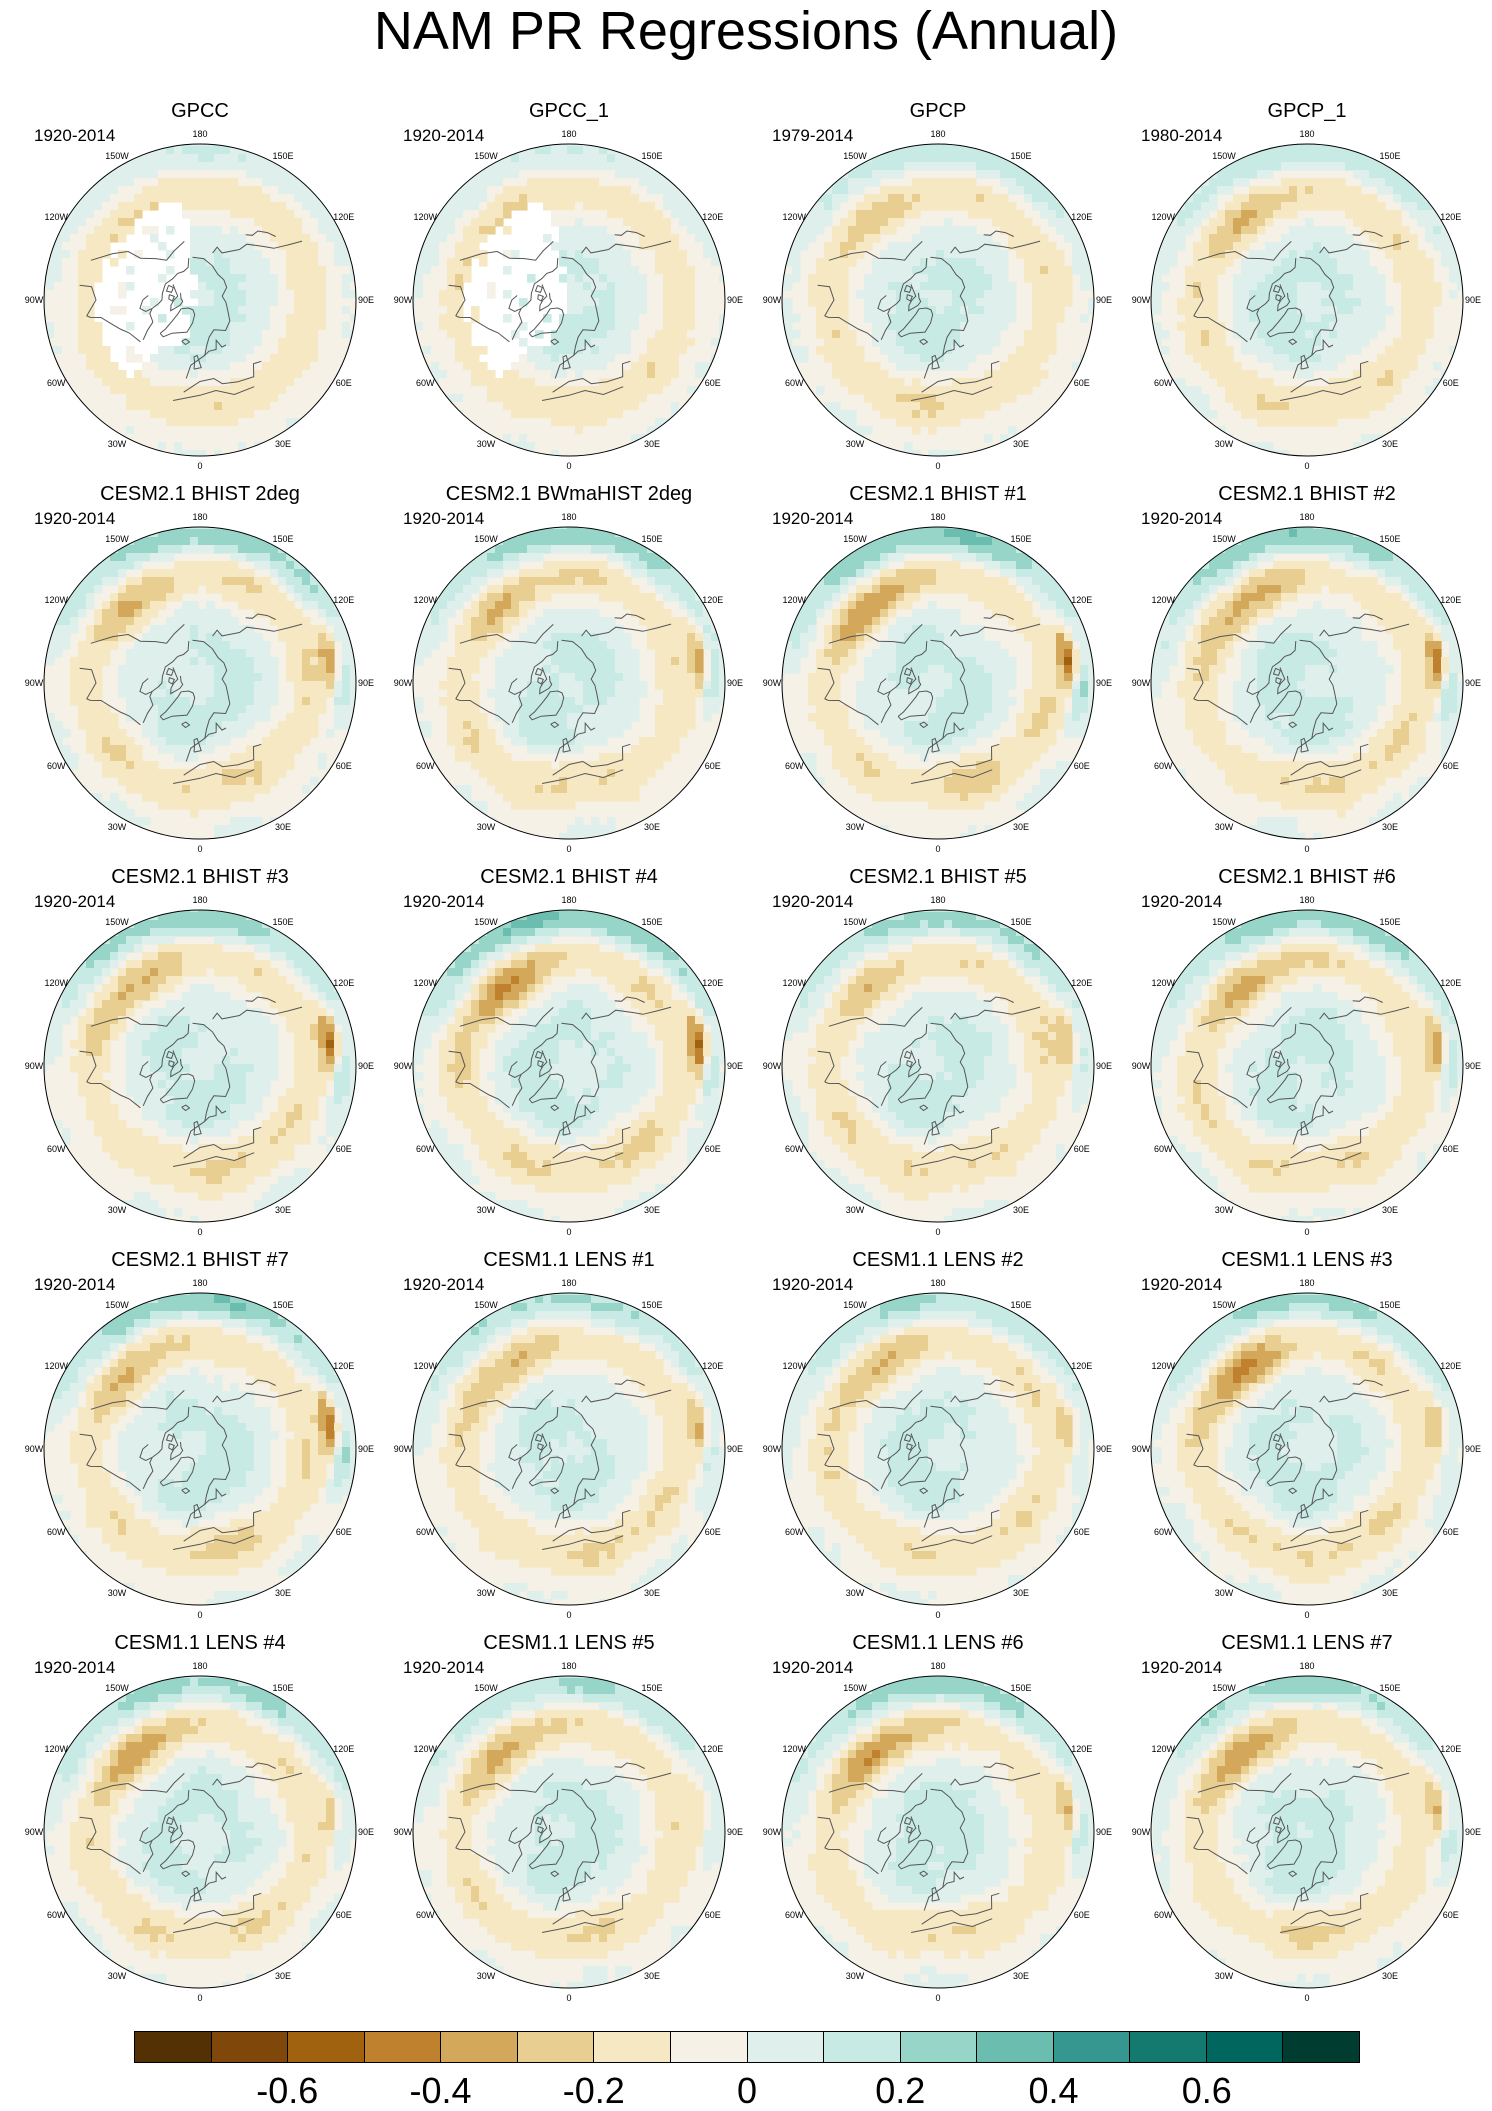 Image resolution: width=1492 pixels, height=2111 pixels. What do you see at coordinates (425, 217) in the screenshot?
I see `longitude-label: 120W` at bounding box center [425, 217].